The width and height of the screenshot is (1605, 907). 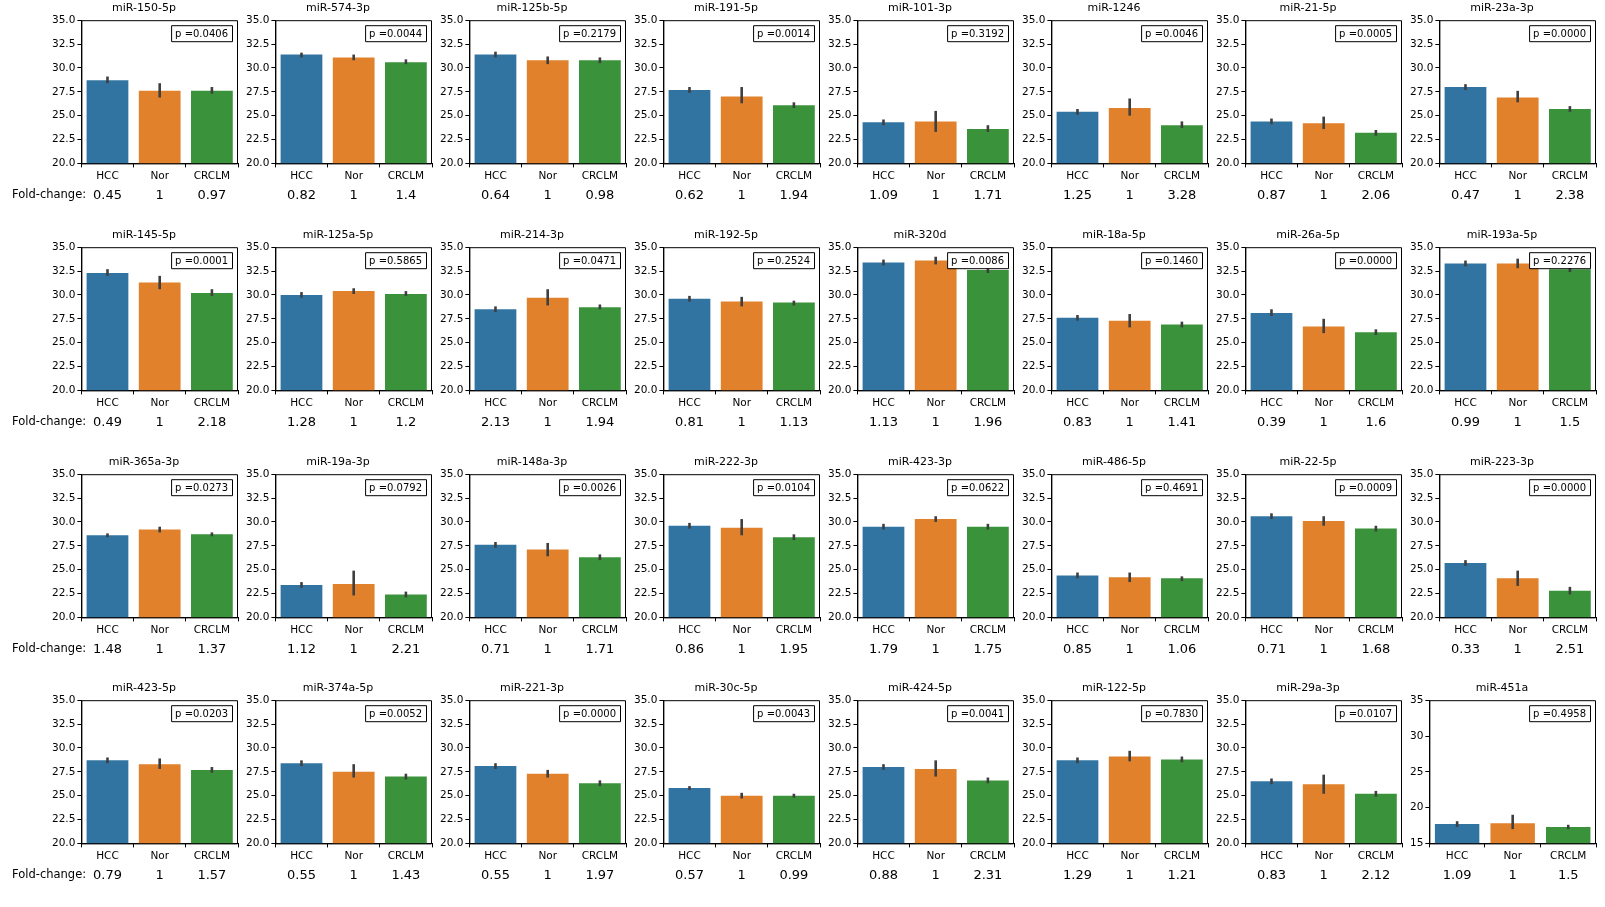 What do you see at coordinates (495, 194) in the screenshot?
I see `text: 0.64` at bounding box center [495, 194].